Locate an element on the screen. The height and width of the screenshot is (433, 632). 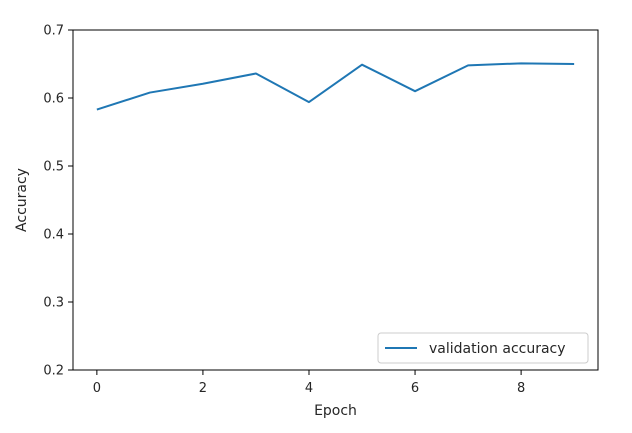
x-axis: 0 2 4 6 8 is located at coordinates (309, 383).